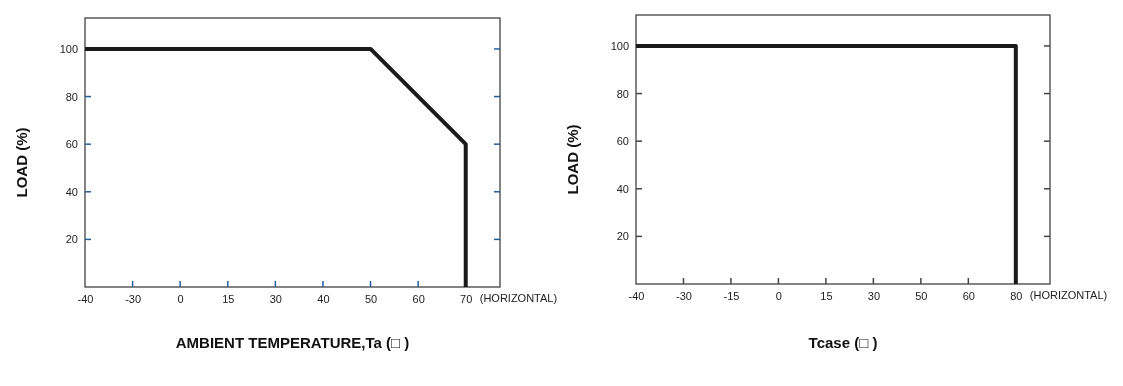 The height and width of the screenshot is (386, 1123). Describe the element at coordinates (323, 298) in the screenshot. I see `x-tick-label: 40` at that location.